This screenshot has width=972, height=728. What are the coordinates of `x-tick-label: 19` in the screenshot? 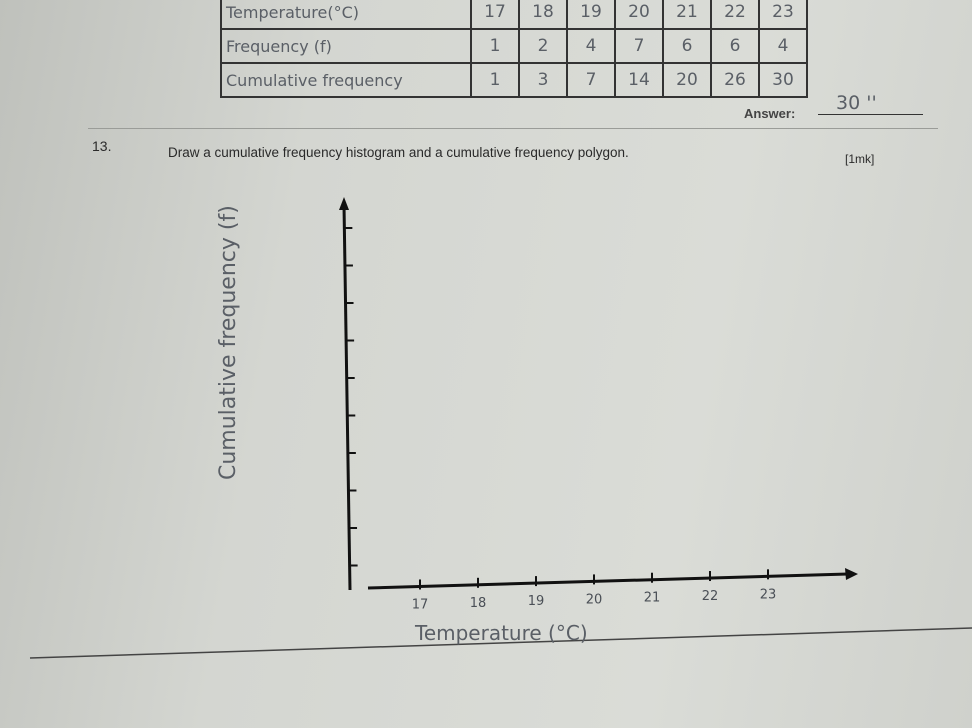 It's located at (536, 601).